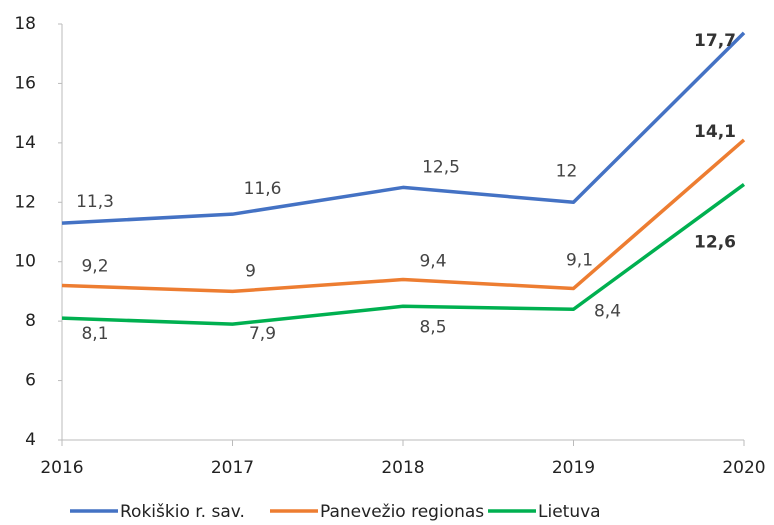  Describe the element at coordinates (715, 132) in the screenshot. I see `data-label: 14,1` at that location.